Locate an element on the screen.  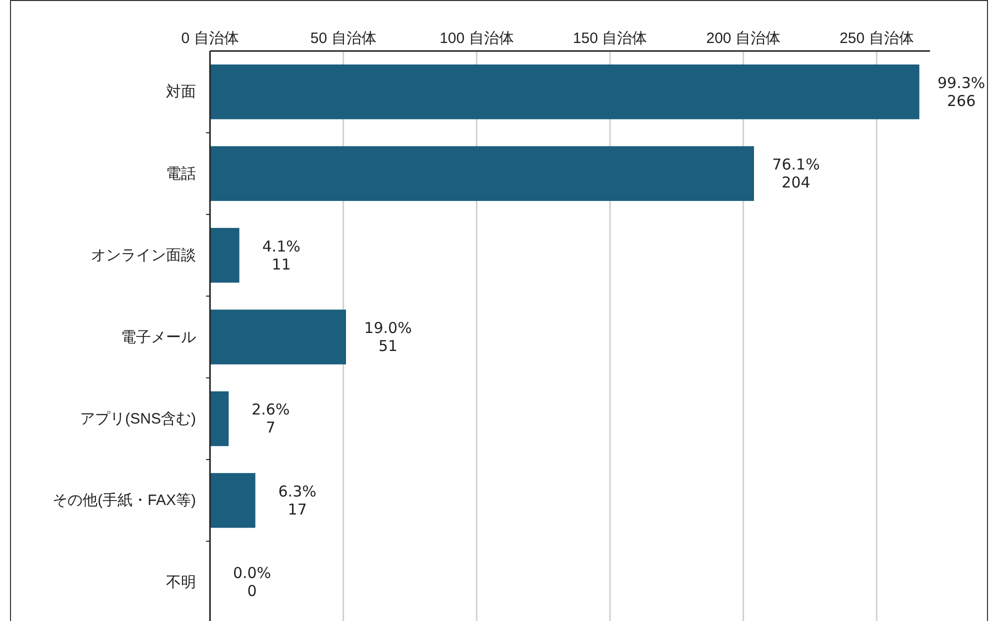
x-tick-label: 200 自治体 is located at coordinates (743, 38).